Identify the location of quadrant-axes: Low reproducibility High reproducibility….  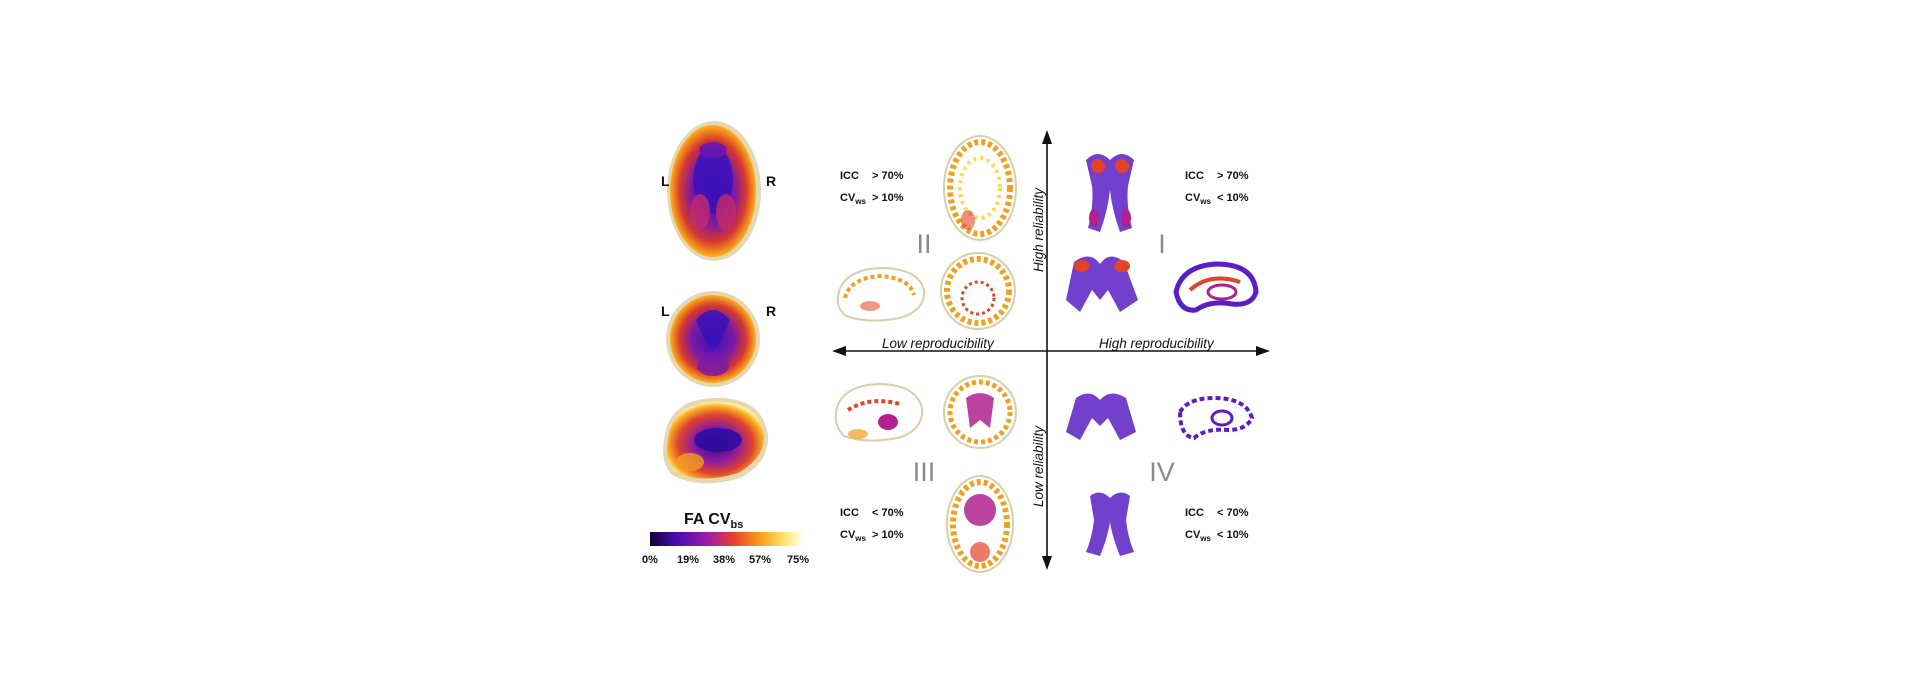
(1051, 350).